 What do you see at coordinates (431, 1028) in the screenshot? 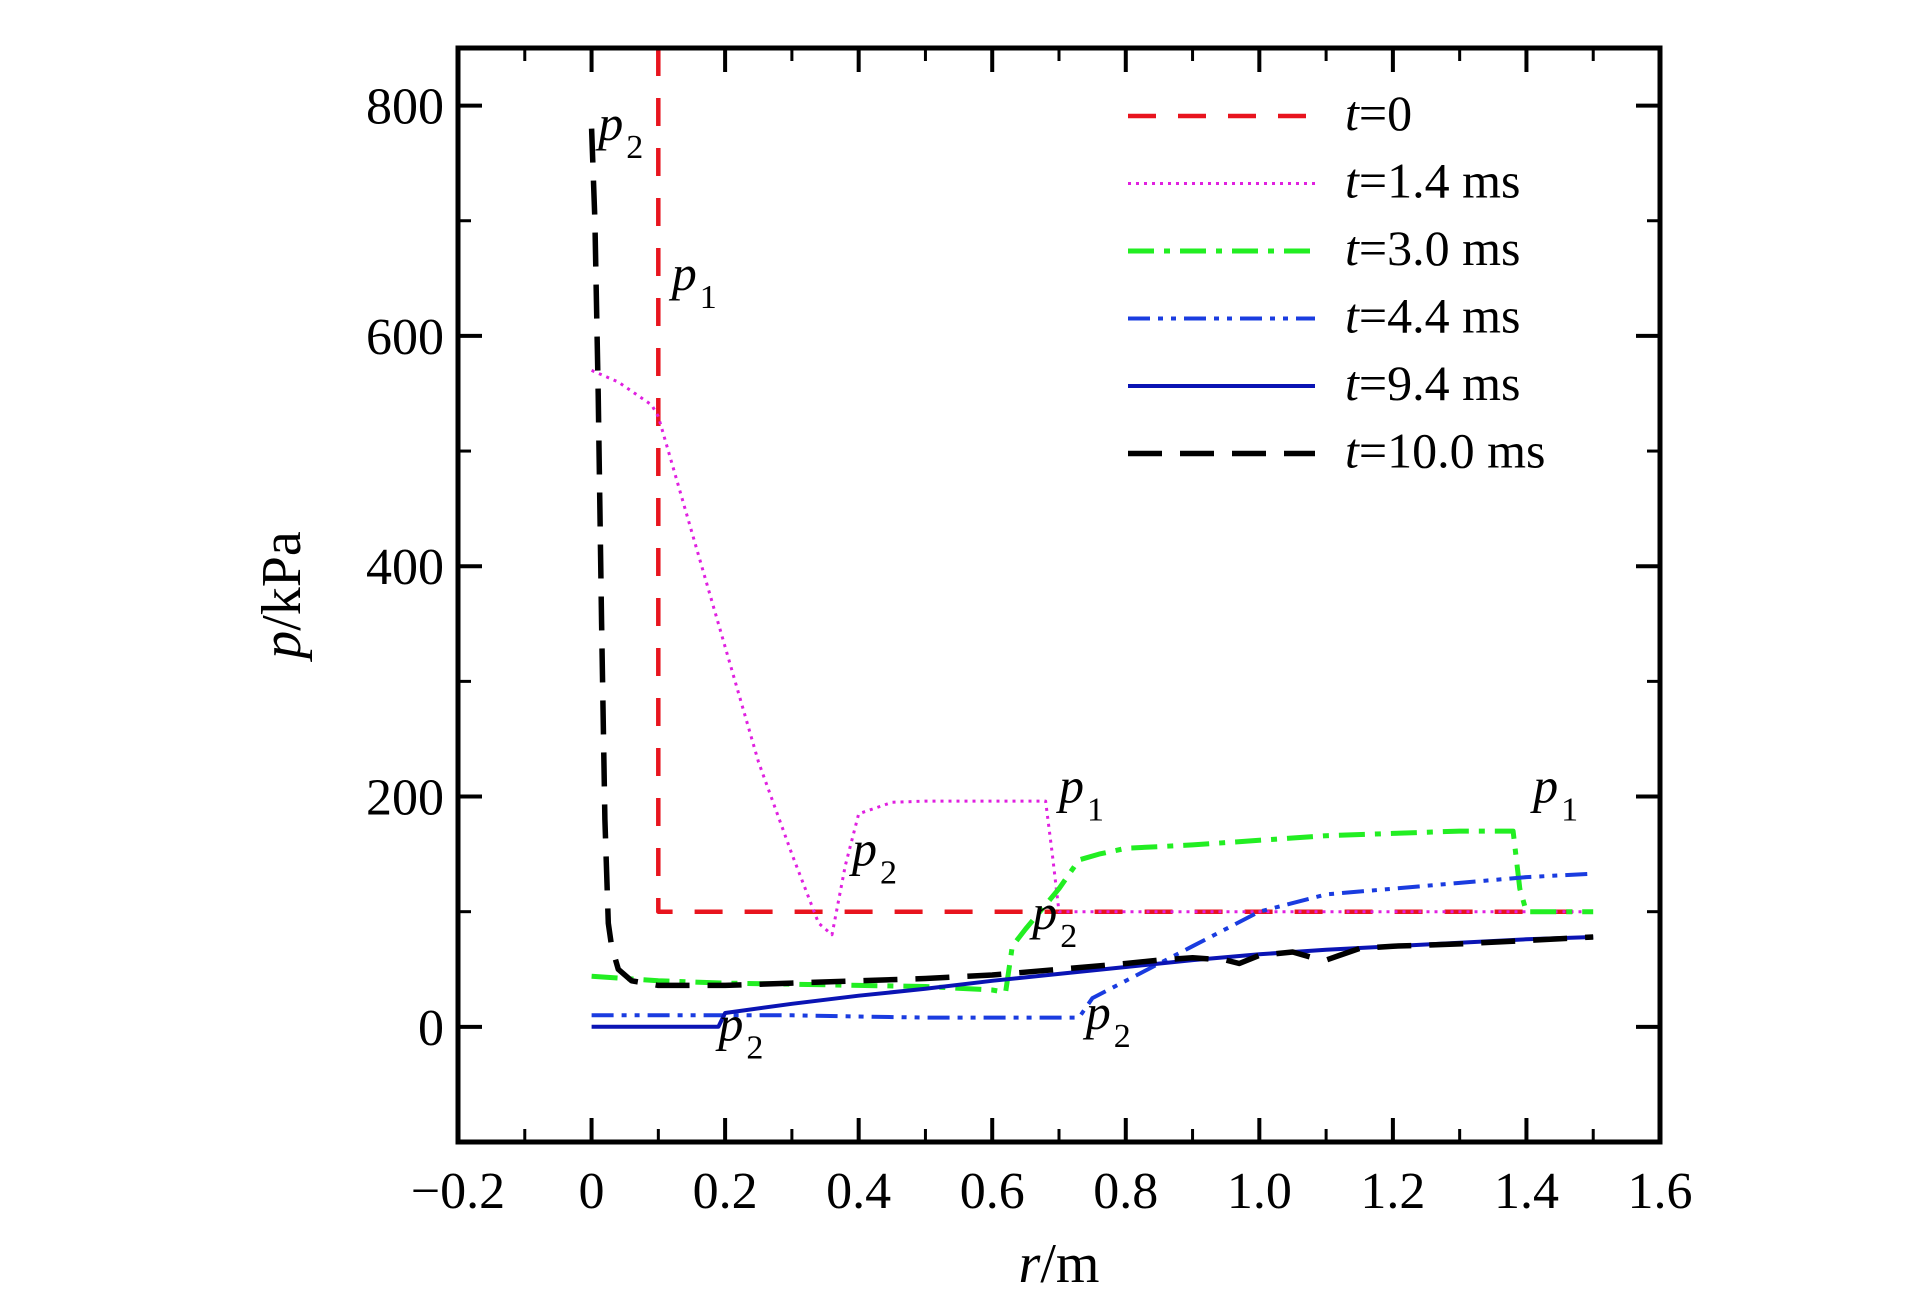
I see `y-tick-label: 0` at bounding box center [431, 1028].